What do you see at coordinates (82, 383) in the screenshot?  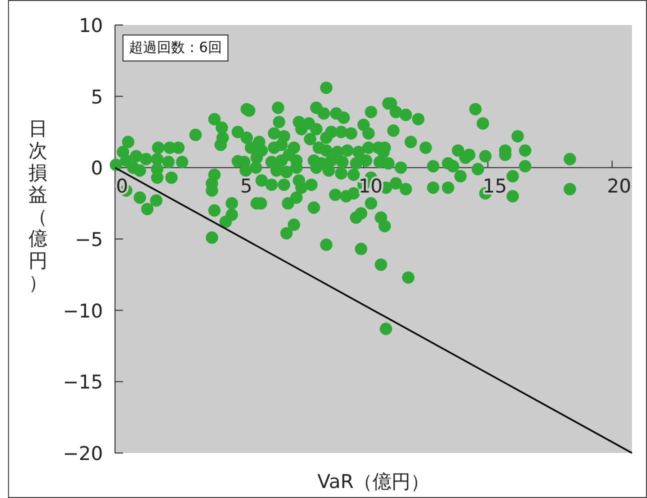 I see `y-tick-label: −15` at bounding box center [82, 383].